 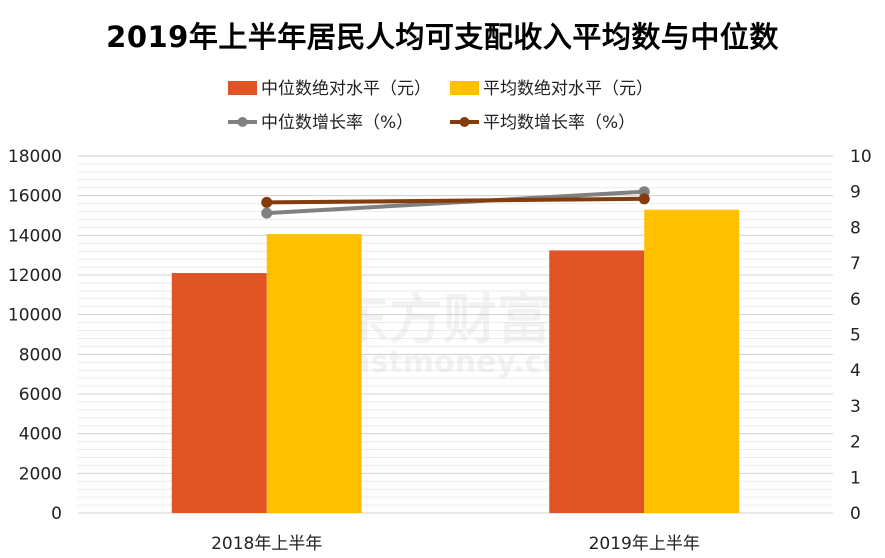 I want to click on right-axis-tick-label: 0, so click(x=855, y=514).